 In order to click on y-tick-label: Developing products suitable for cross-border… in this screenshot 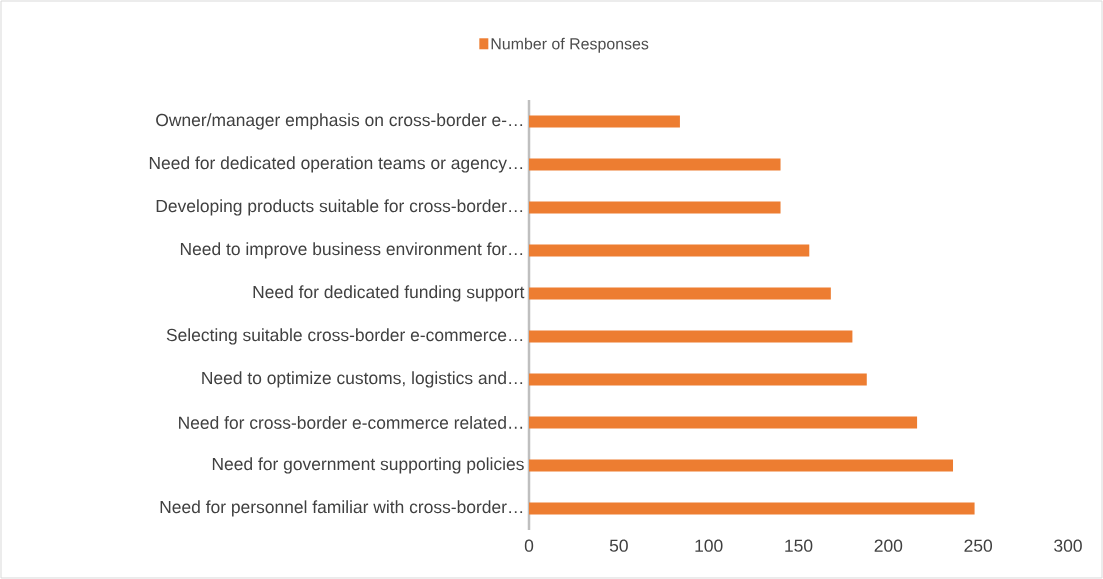, I will do `click(339, 207)`.